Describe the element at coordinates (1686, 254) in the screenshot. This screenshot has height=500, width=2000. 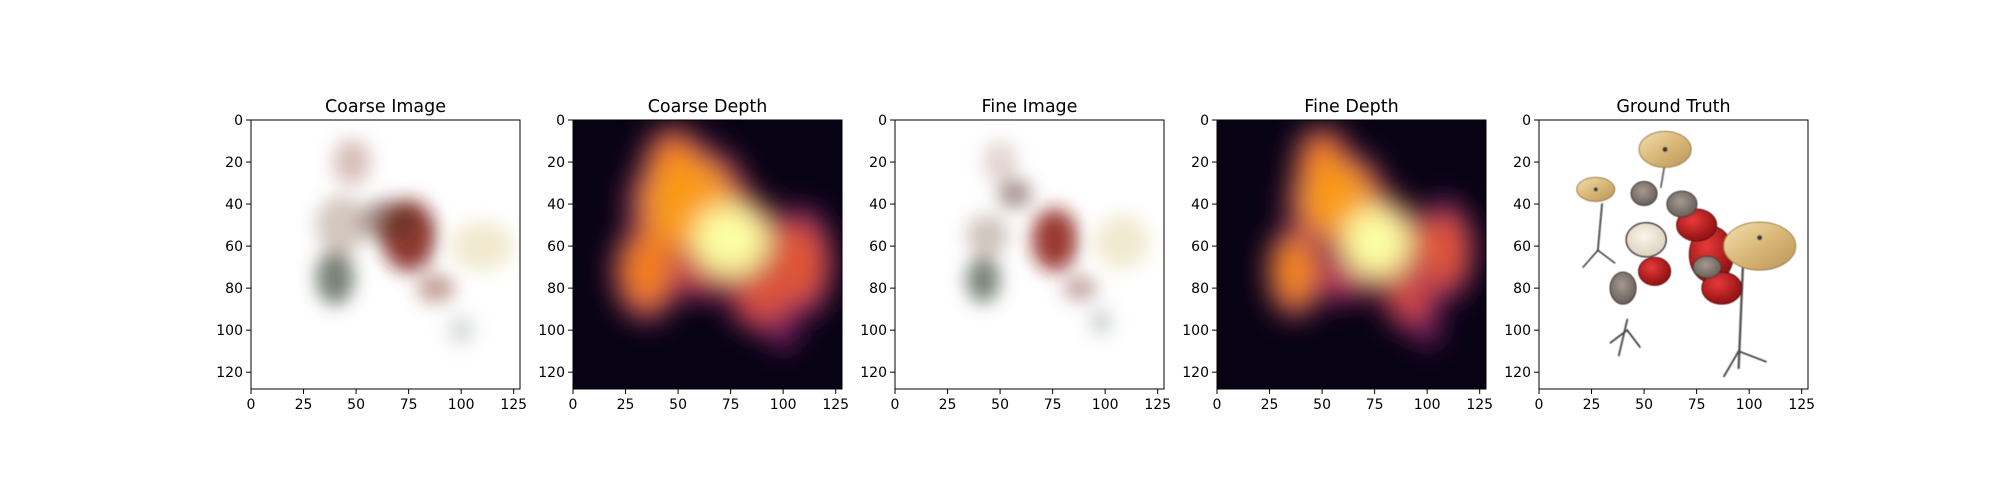
I see `ground-truth-image` at that location.